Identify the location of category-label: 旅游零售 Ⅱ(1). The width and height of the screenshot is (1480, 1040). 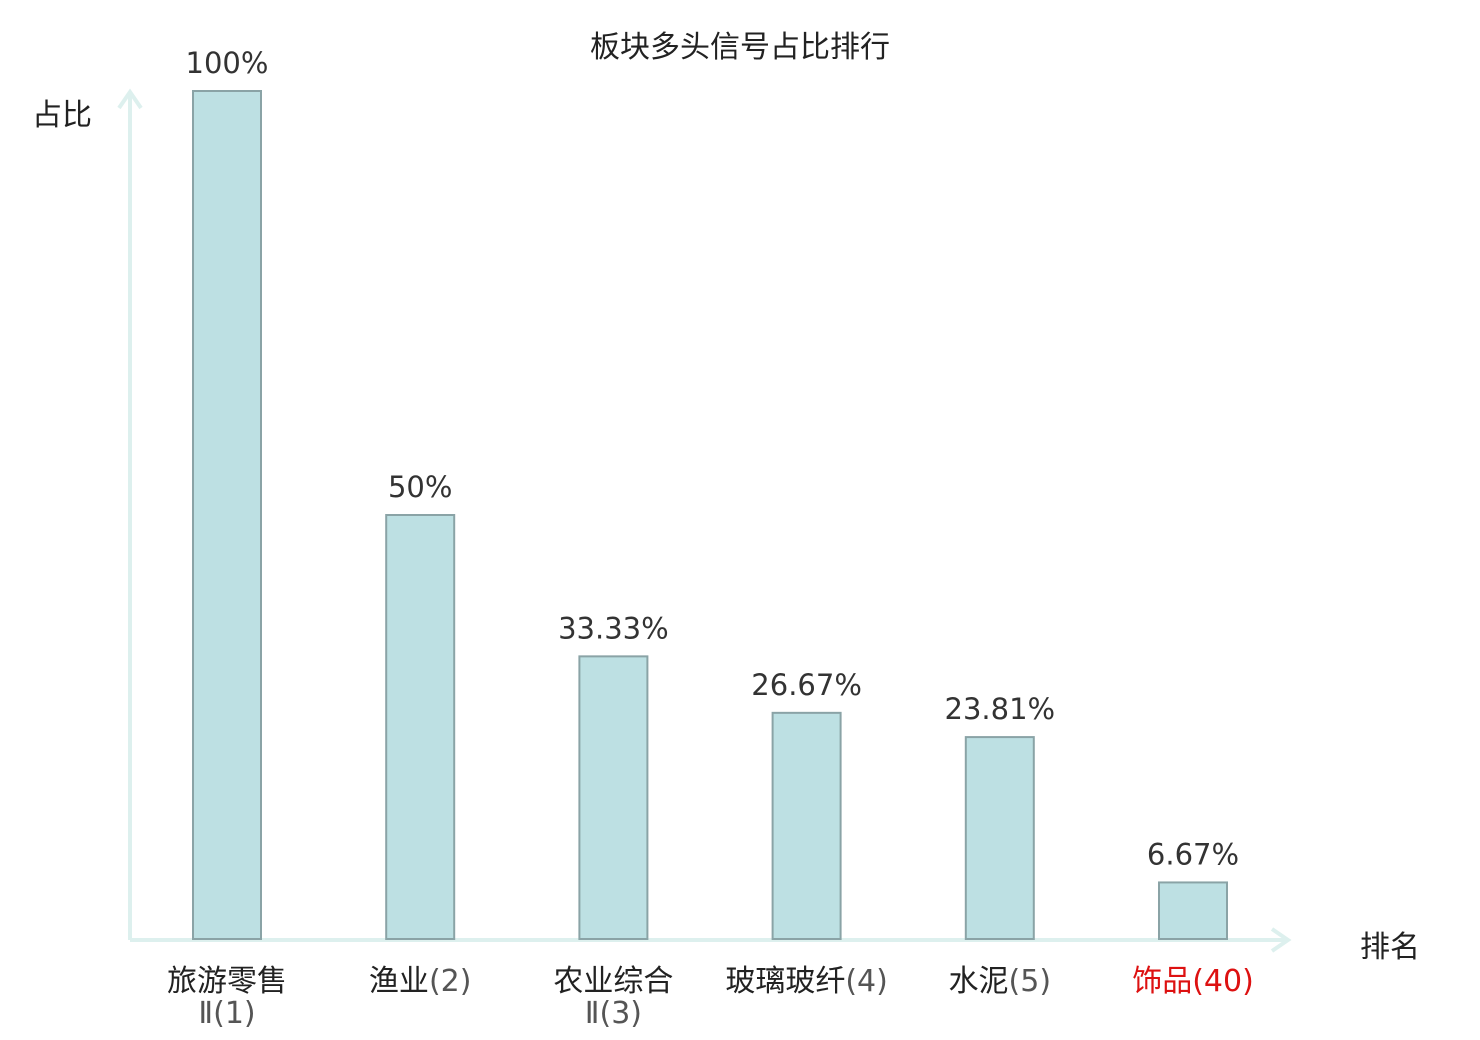
(227, 998).